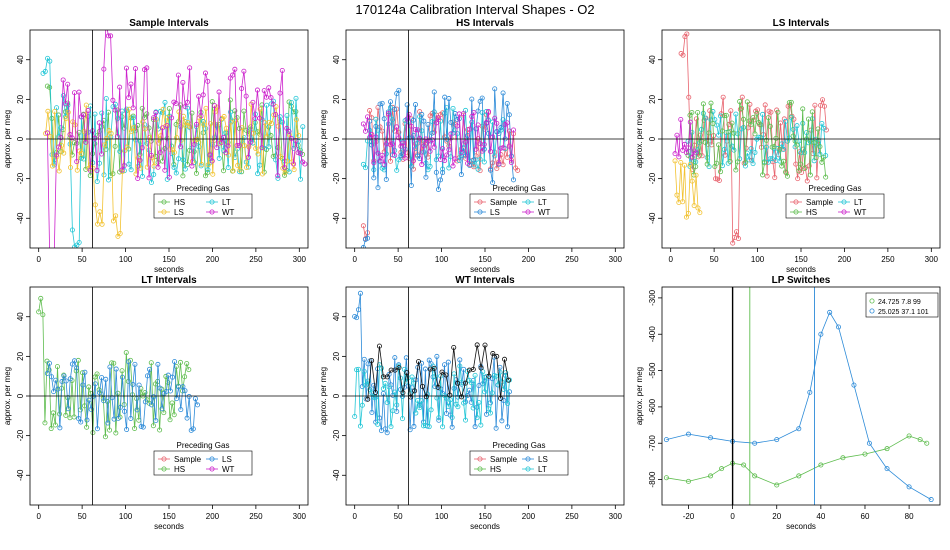 The height and width of the screenshot is (550, 950). Describe the element at coordinates (652, 138) in the screenshot. I see `y-tick-label: 0` at that location.